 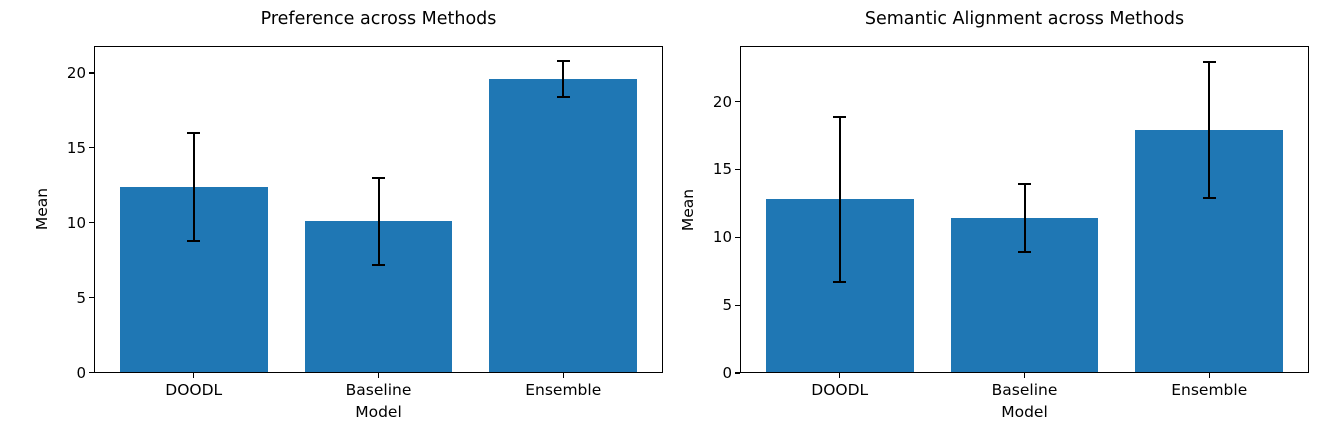 What do you see at coordinates (563, 225) in the screenshot?
I see `bar-ensemble` at bounding box center [563, 225].